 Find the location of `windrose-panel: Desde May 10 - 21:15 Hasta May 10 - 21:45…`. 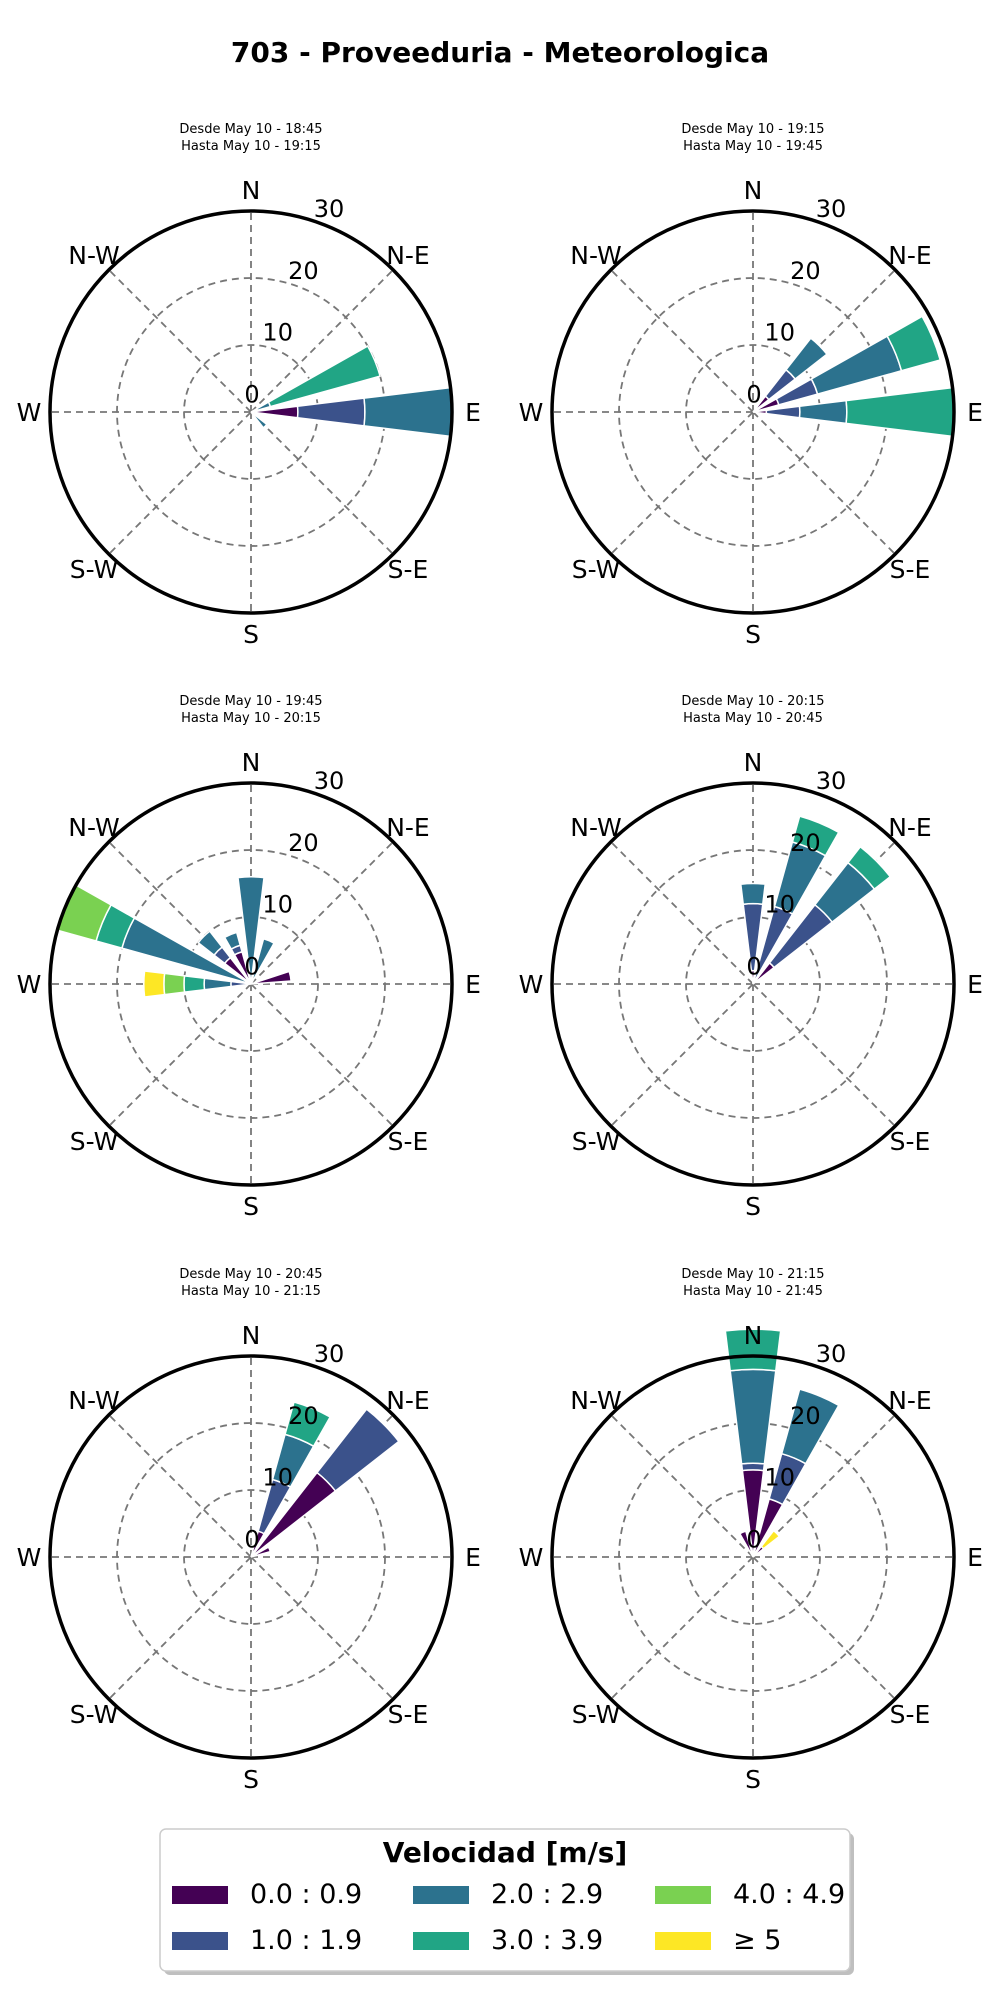

windrose-panel: Desde May 10 - 21:15 Hasta May 10 - 21:45… is located at coordinates (751, 1530).